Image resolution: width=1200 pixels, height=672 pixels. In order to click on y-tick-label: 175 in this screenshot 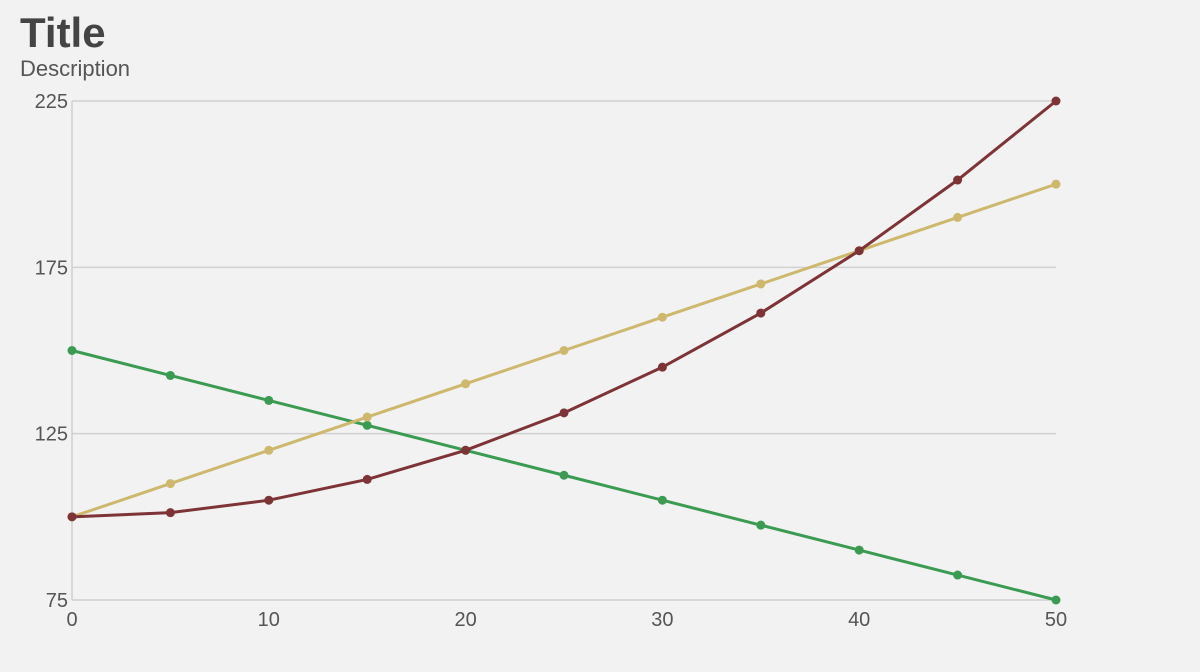, I will do `click(51, 268)`.